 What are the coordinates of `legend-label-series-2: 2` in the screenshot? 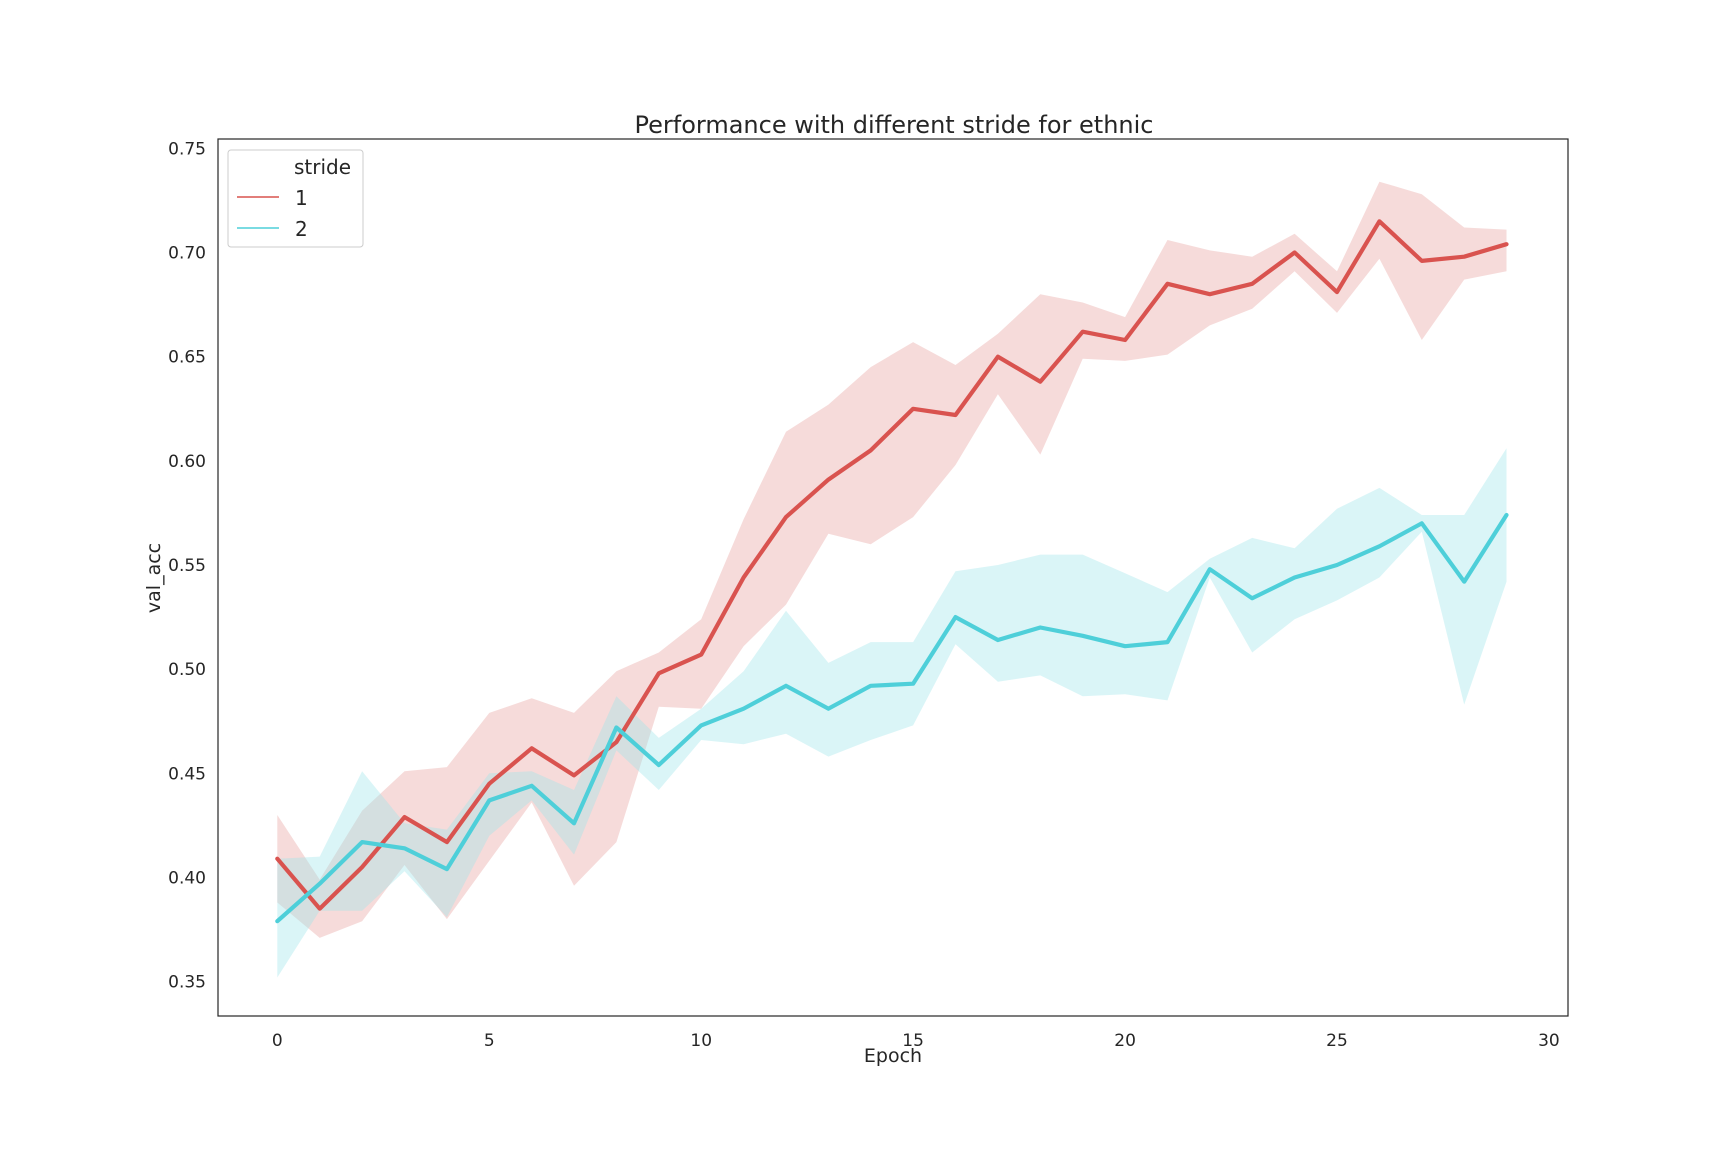 It's located at (301, 229).